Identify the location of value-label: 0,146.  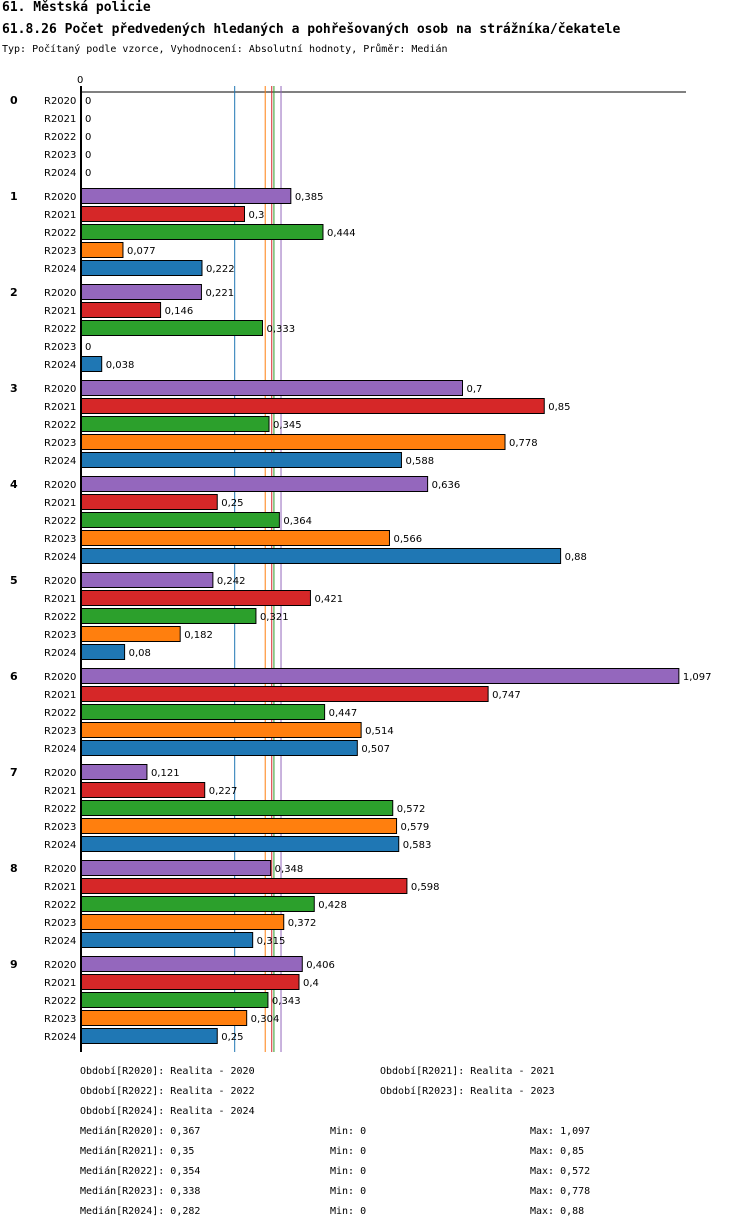
(179, 311).